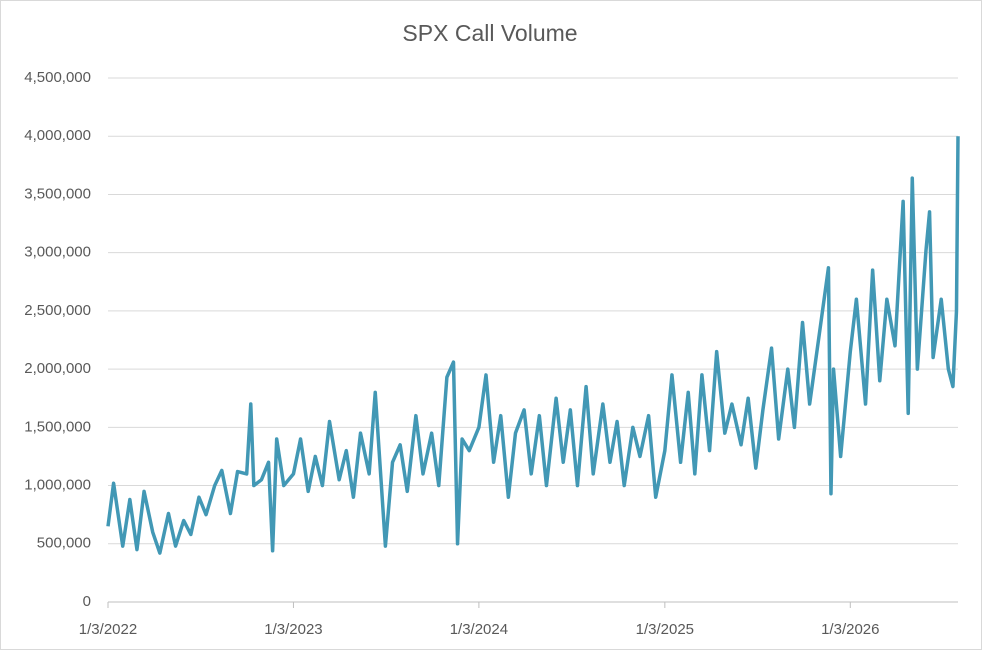  Describe the element at coordinates (57, 193) in the screenshot. I see `y-tick-label: 3,500,000` at that location.